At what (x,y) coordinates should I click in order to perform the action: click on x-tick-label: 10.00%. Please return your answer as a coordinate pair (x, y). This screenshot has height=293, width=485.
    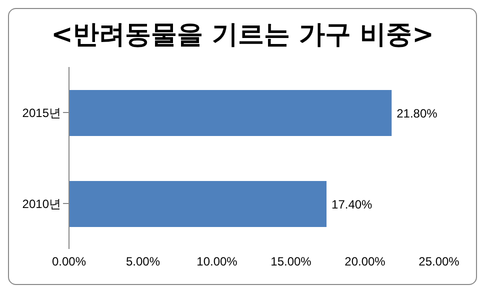
    Looking at the image, I should click on (217, 261).